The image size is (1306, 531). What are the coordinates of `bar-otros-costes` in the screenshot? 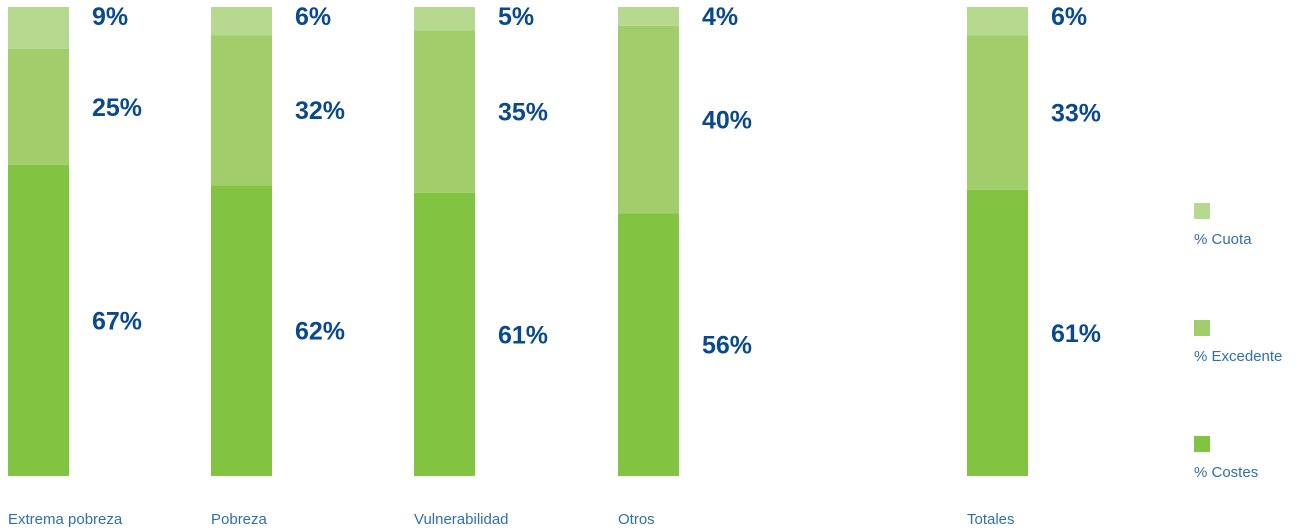 It's located at (648, 345).